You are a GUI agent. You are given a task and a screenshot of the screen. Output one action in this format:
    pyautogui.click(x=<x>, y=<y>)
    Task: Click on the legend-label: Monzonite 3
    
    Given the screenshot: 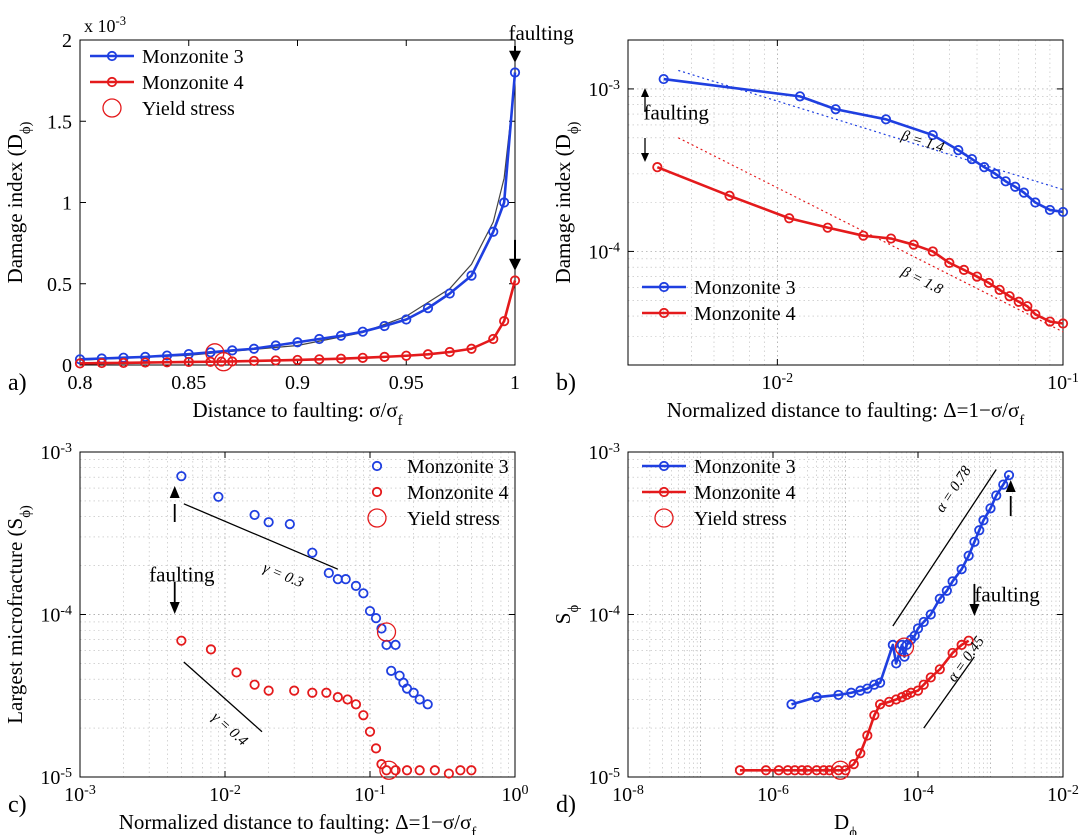 What is the action you would take?
    pyautogui.click(x=745, y=288)
    